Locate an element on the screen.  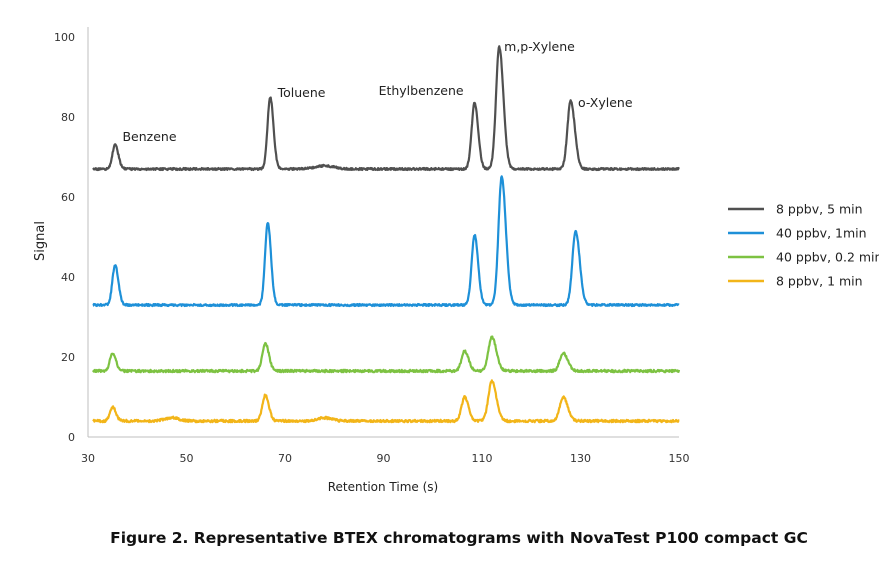
y-axis-label: Signal is located at coordinates (40, 241).